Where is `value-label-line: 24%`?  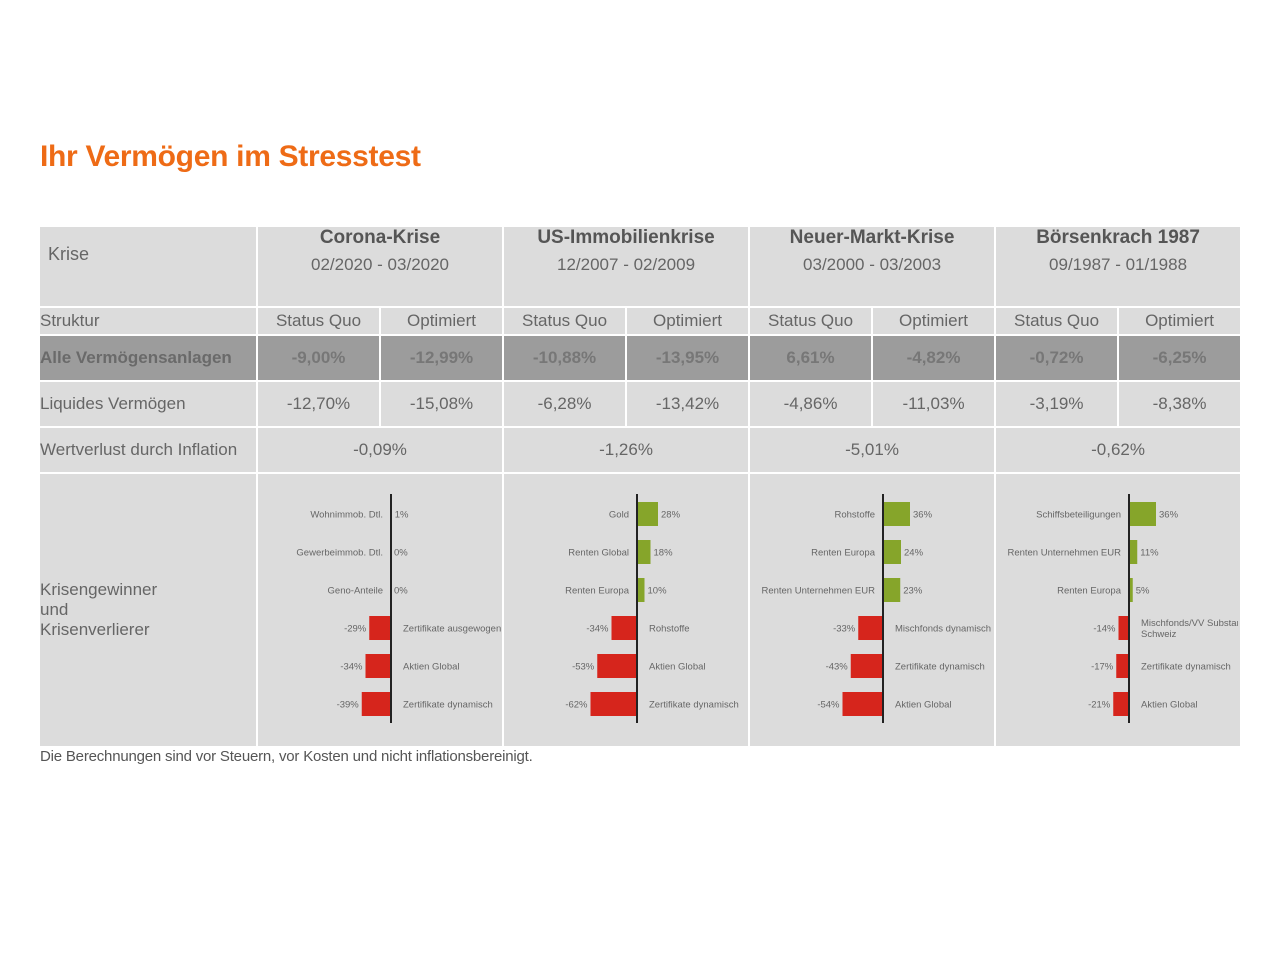
value-label-line: 24% is located at coordinates (914, 553).